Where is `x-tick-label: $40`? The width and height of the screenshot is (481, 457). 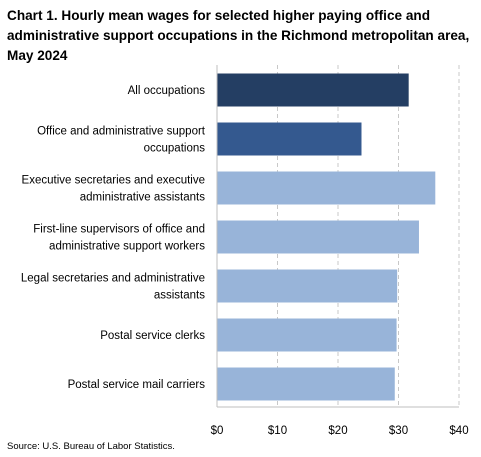 x-tick-label: $40 is located at coordinates (458, 431).